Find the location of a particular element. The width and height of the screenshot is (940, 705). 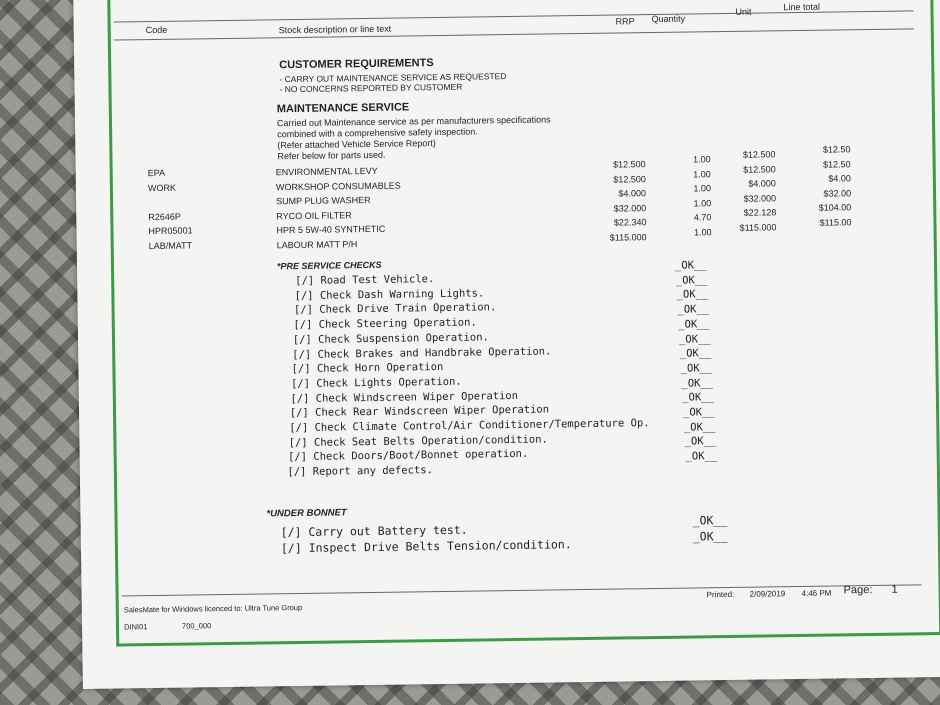

item-code: R2646P is located at coordinates (164, 216).